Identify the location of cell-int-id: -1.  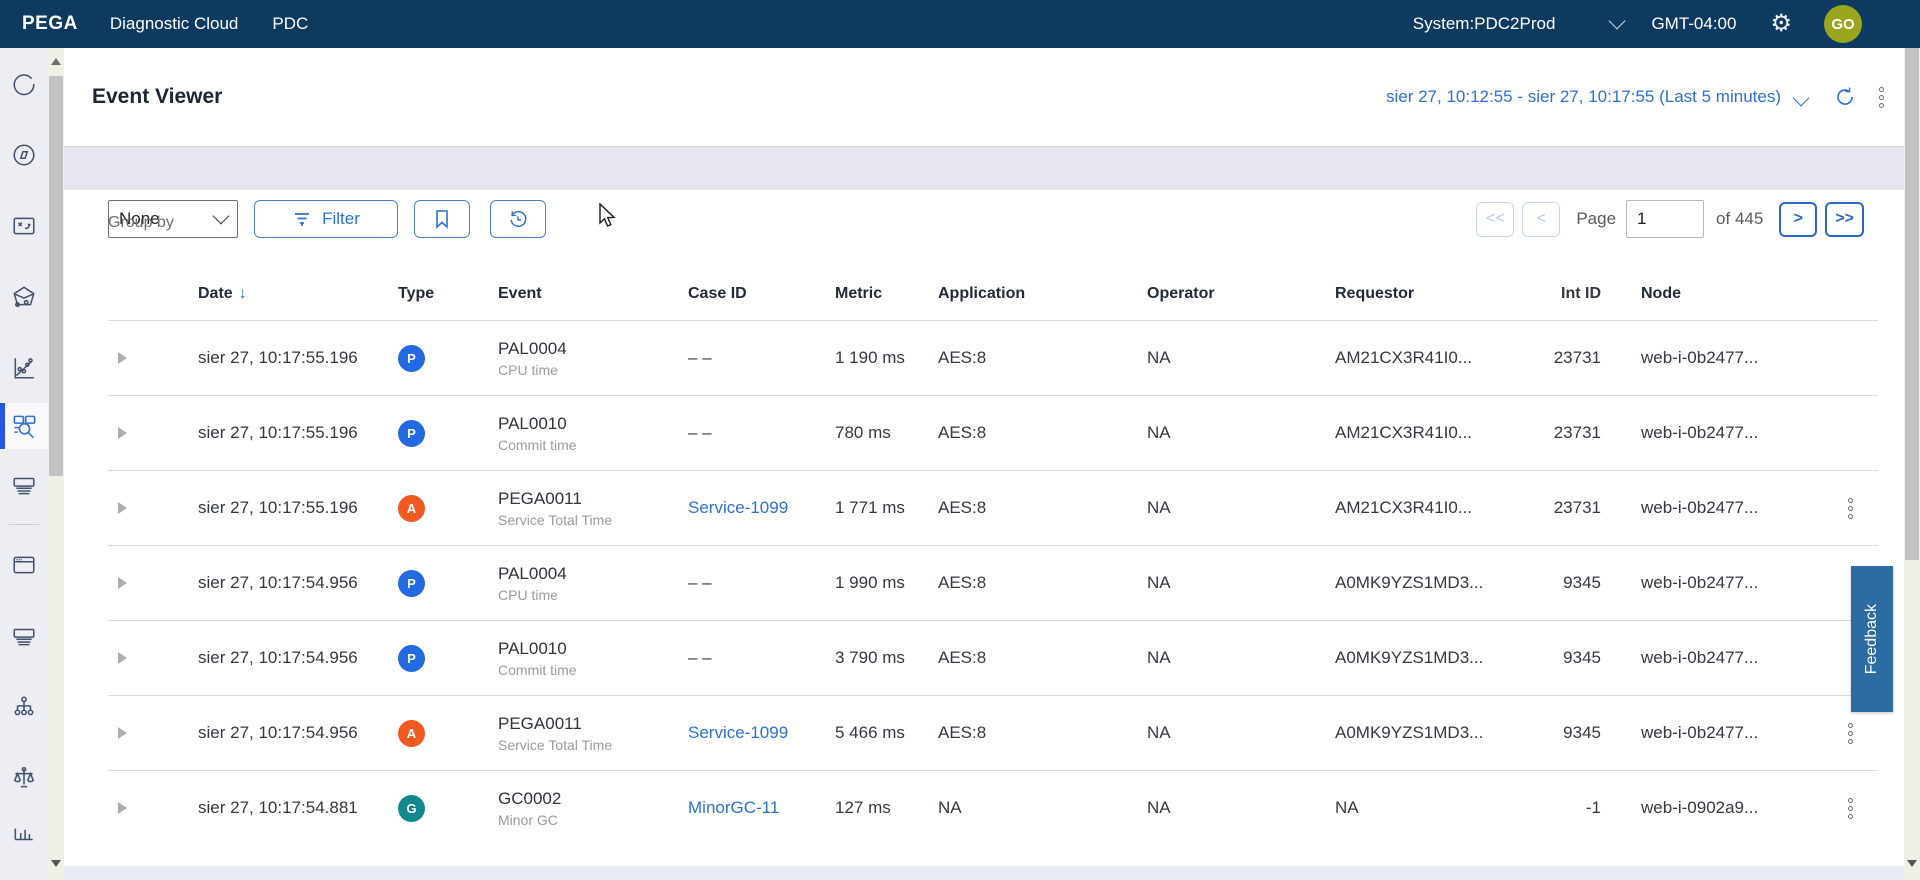
(1593, 807).